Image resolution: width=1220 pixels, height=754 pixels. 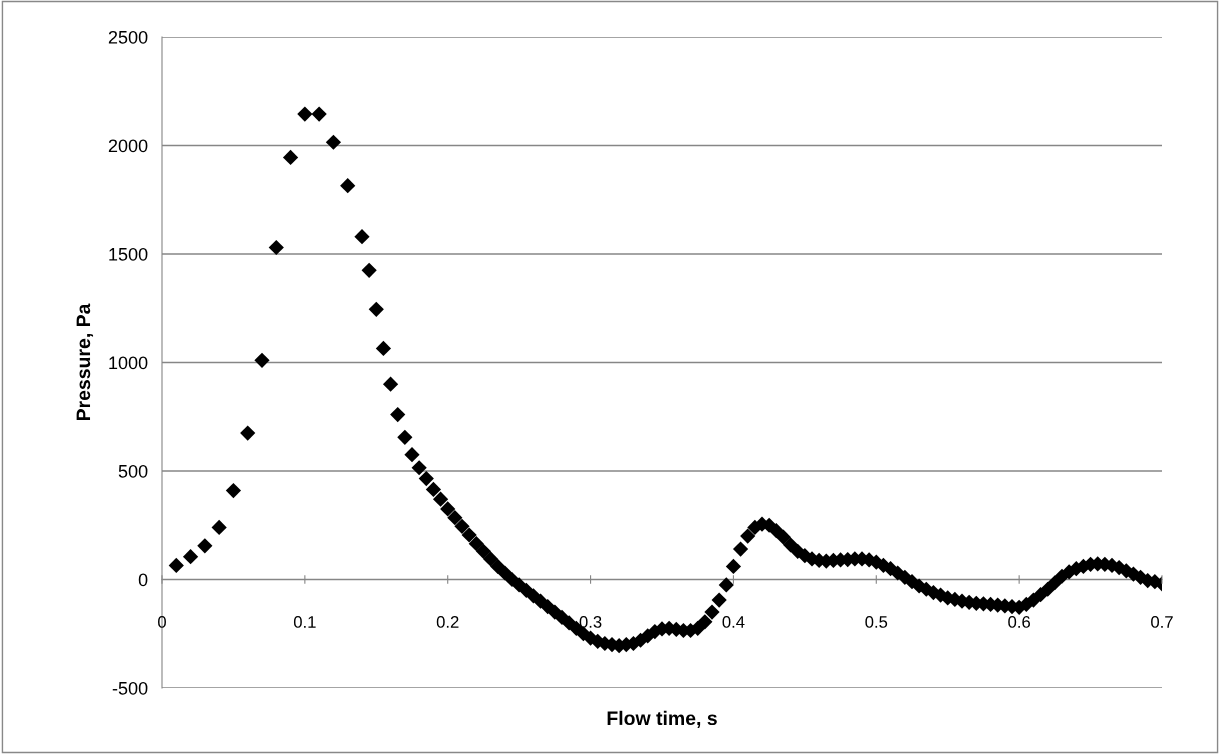 I want to click on y-tick-label: 2000, so click(x=128, y=146).